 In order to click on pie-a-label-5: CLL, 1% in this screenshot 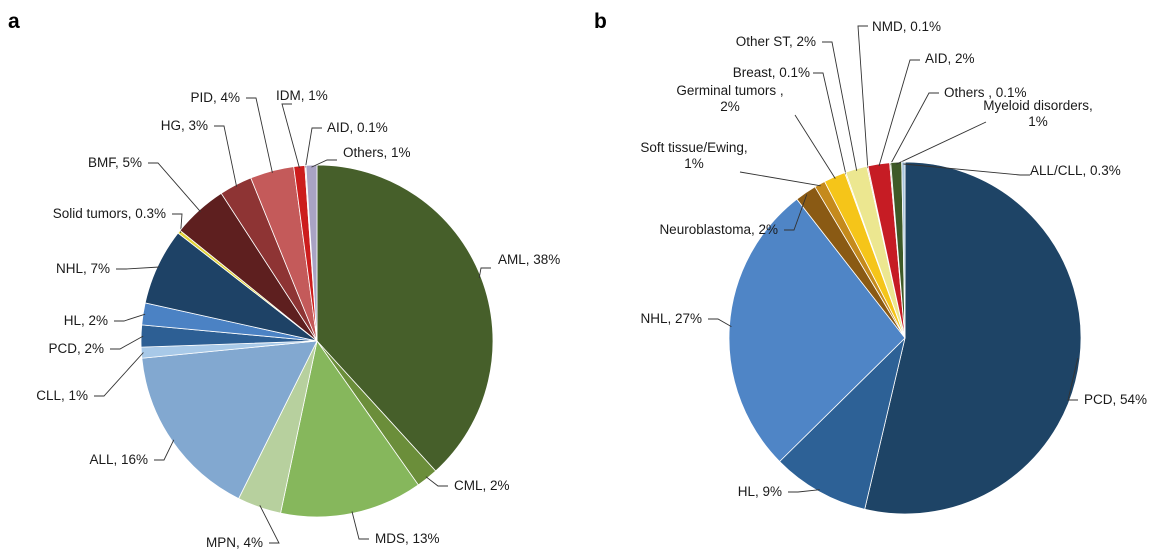, I will do `click(62, 395)`.